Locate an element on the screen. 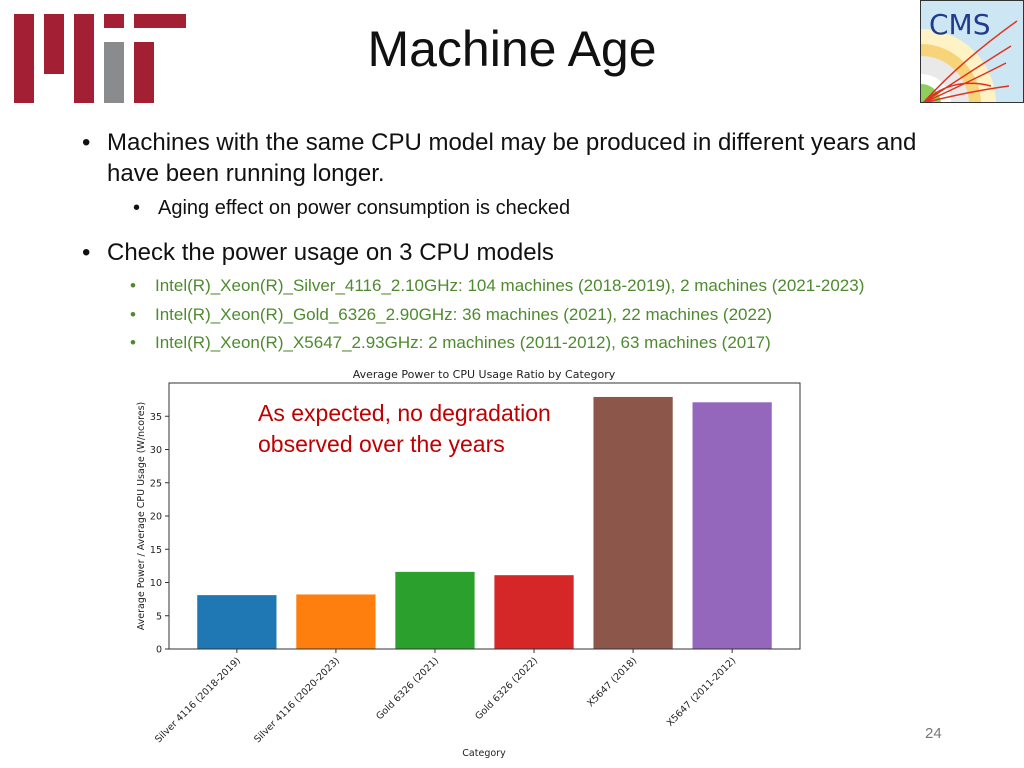  x-tick-label: Silver 4116 (2018-2019) is located at coordinates (198, 700).